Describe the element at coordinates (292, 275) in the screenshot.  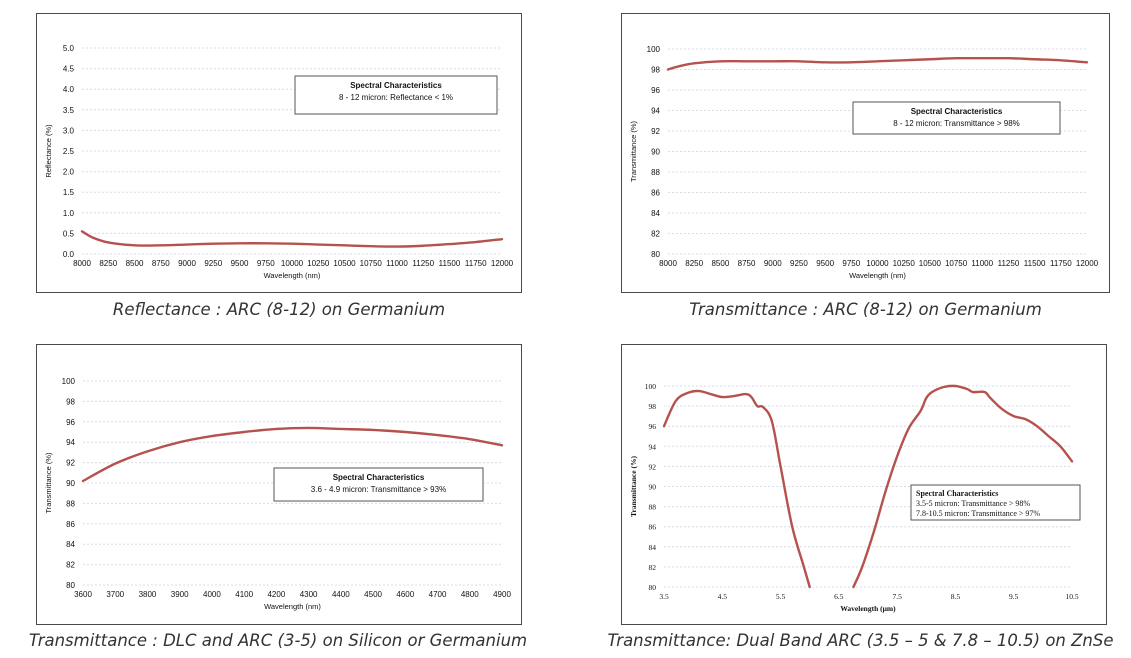
I see `chart-1-x-axis-title: Wavelength (nm)` at that location.